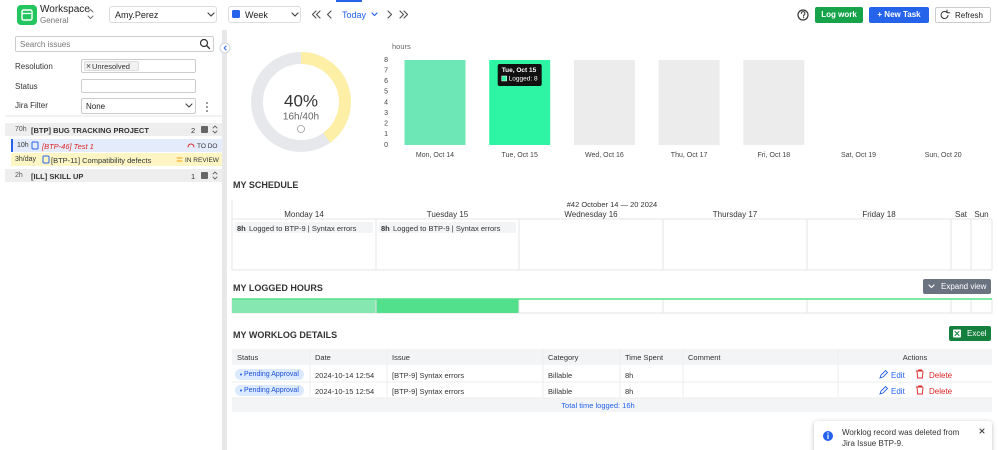 This screenshot has width=998, height=450. I want to click on tooltip-title: Tue, Oct 15, so click(519, 70).